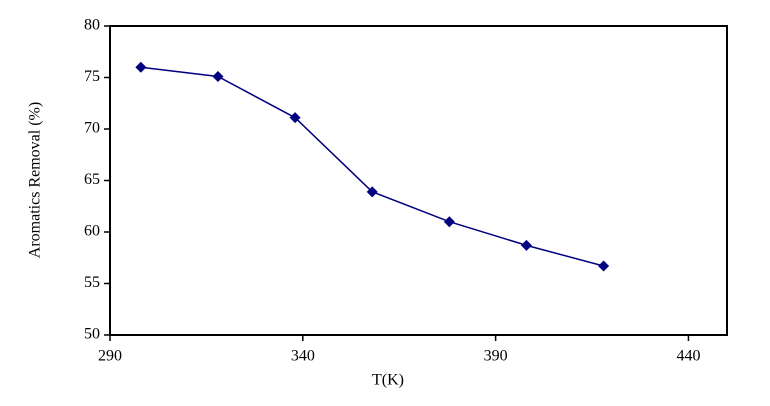 The image size is (770, 406). What do you see at coordinates (92, 179) in the screenshot?
I see `y-tick-label: 65` at bounding box center [92, 179].